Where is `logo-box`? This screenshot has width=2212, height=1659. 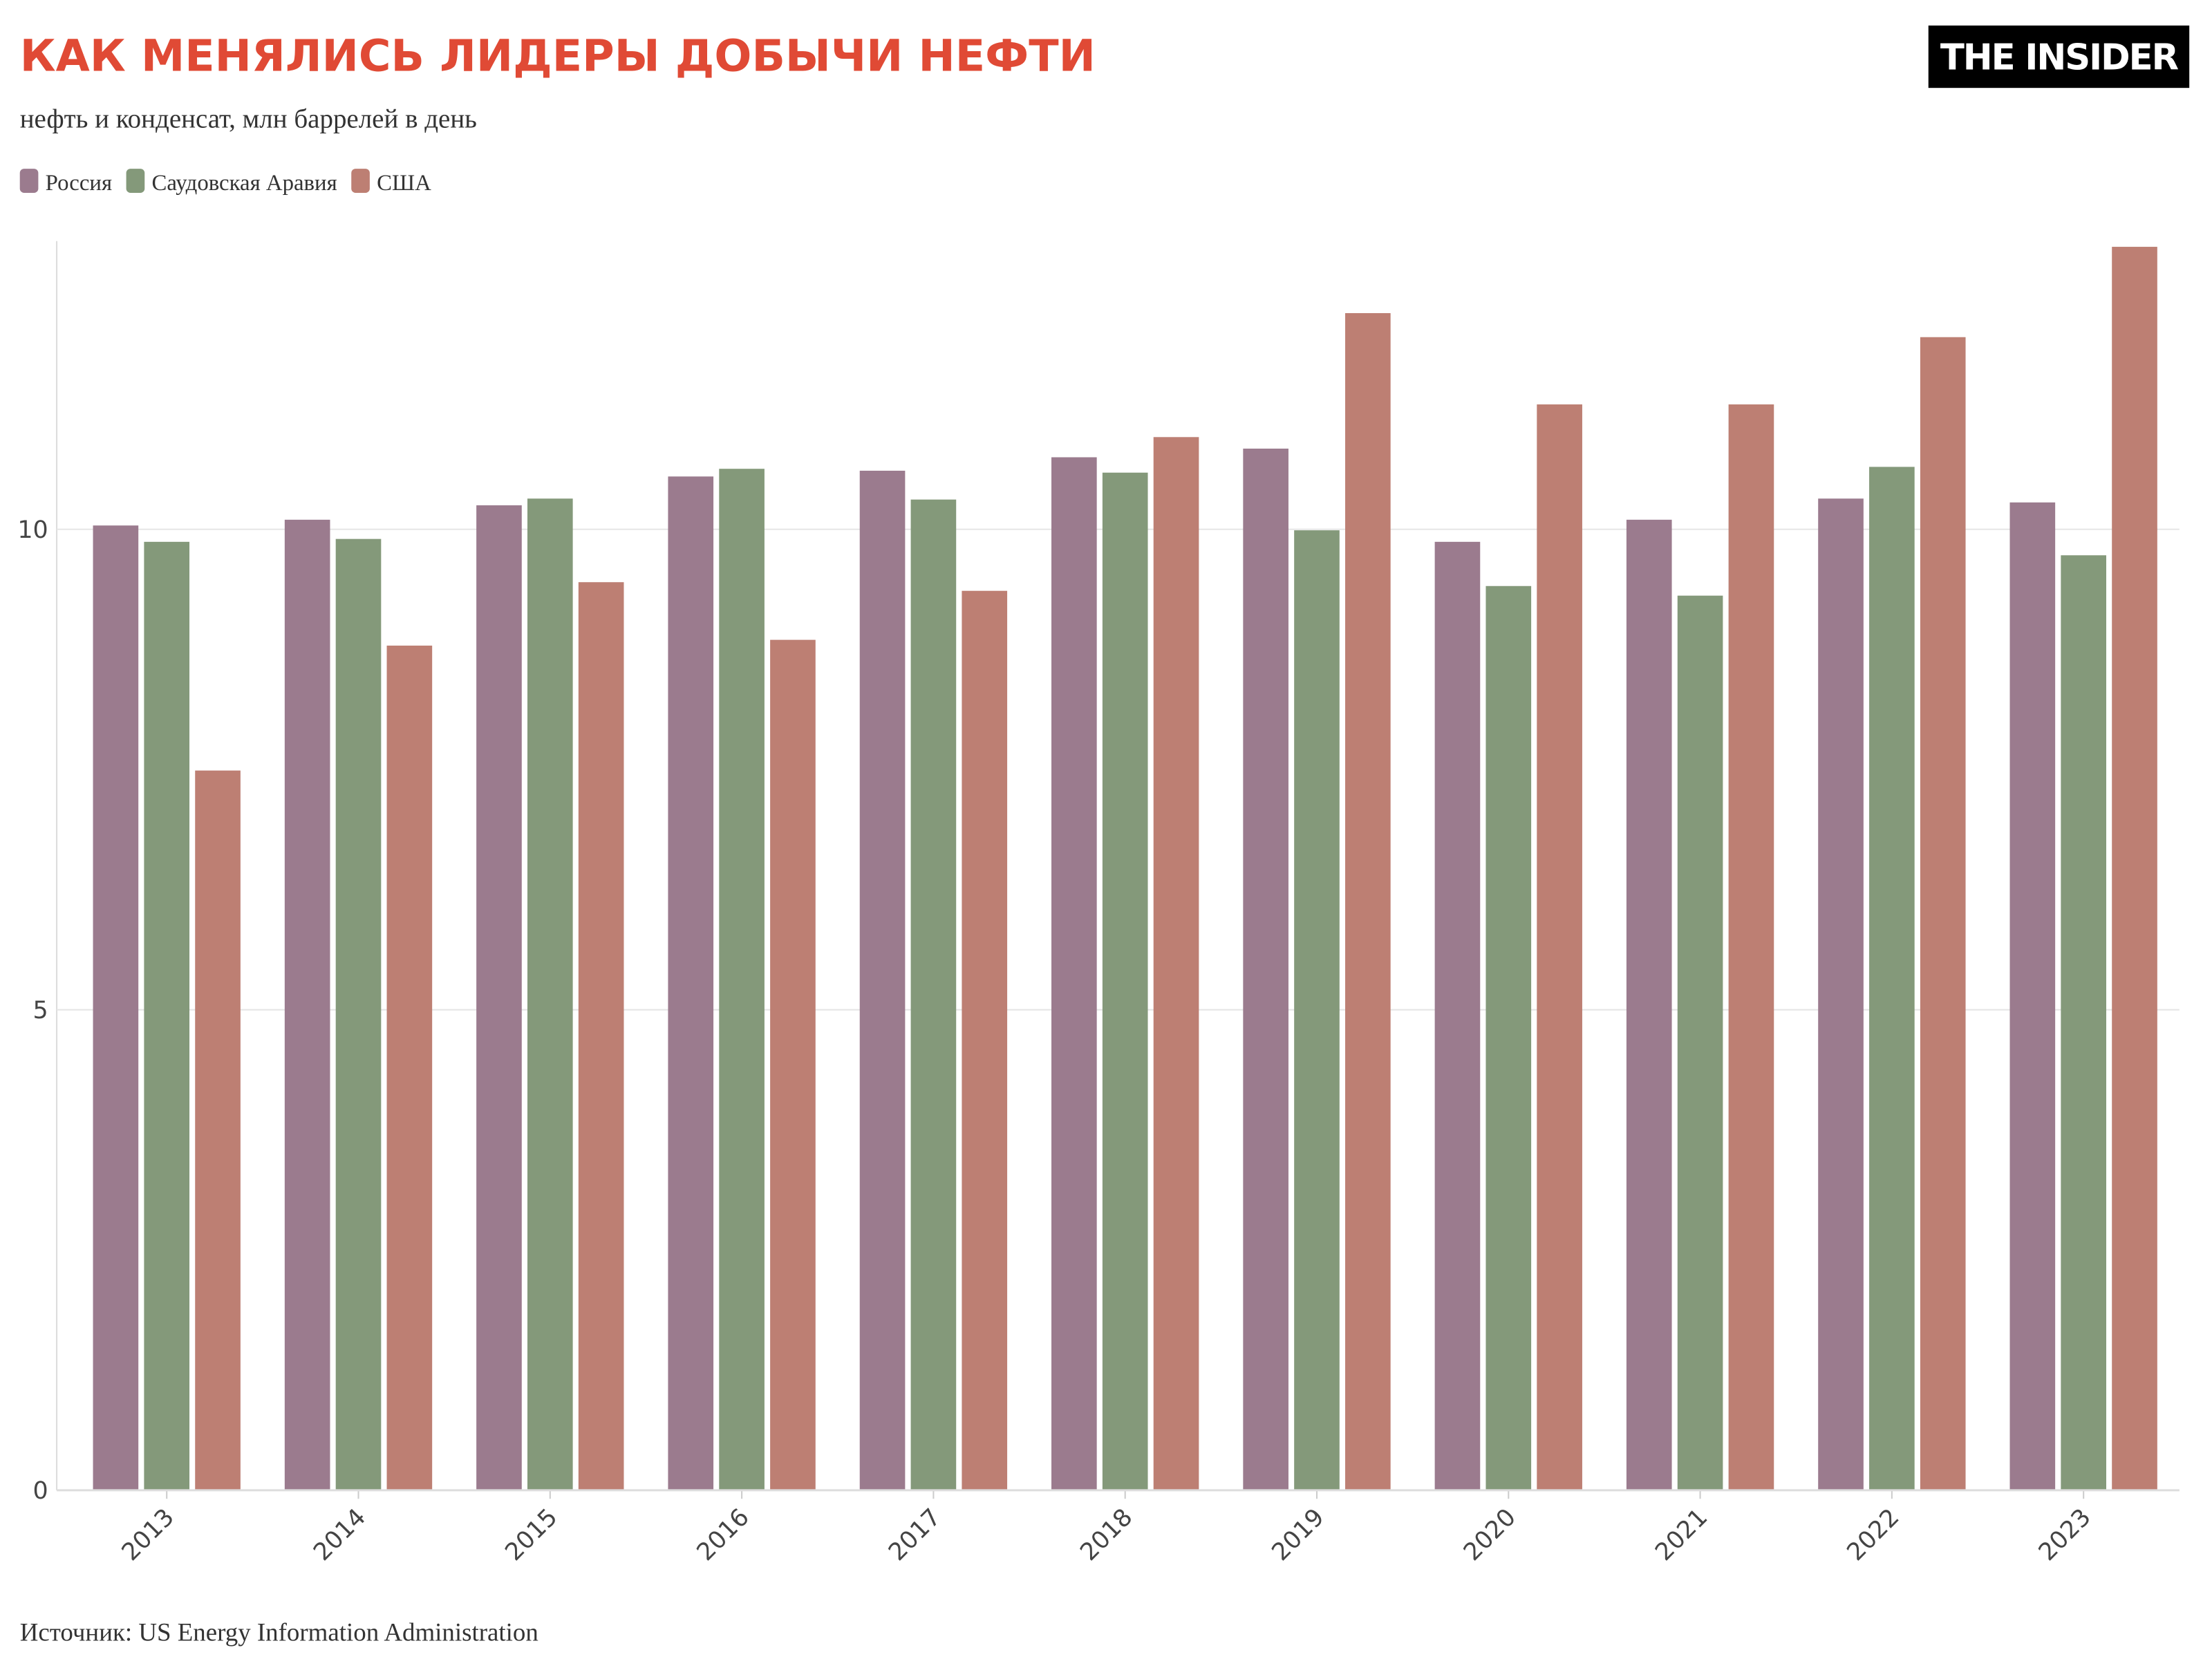 logo-box is located at coordinates (2059, 56).